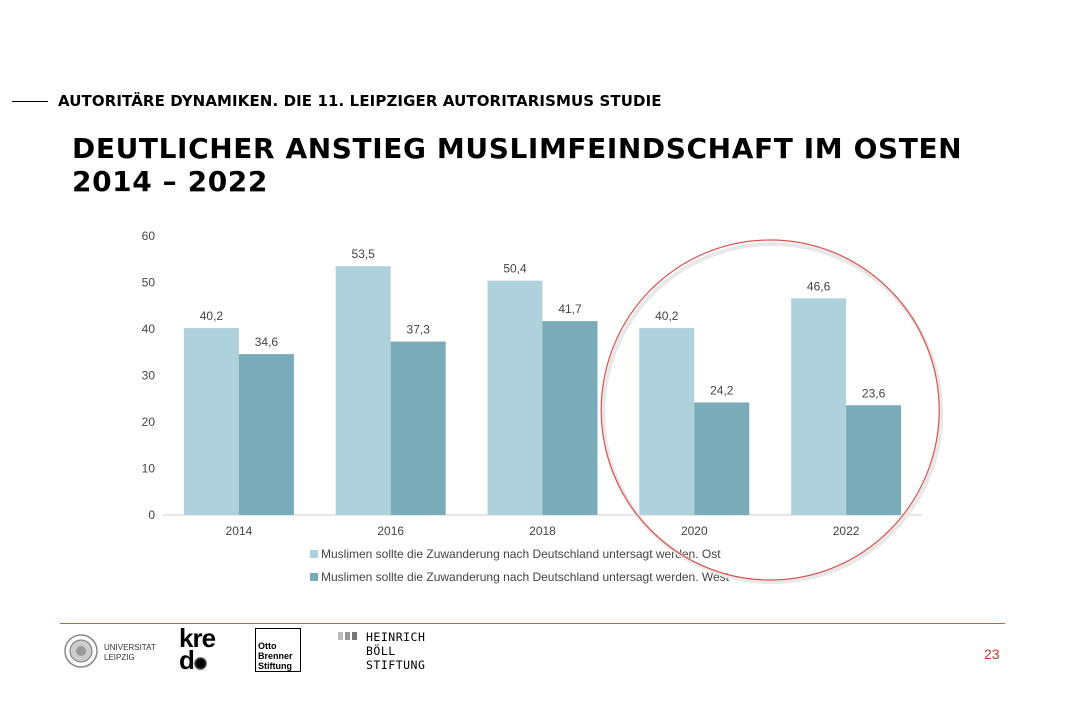 The width and height of the screenshot is (1072, 714). I want to click on y-tick-label: 10, so click(149, 469).